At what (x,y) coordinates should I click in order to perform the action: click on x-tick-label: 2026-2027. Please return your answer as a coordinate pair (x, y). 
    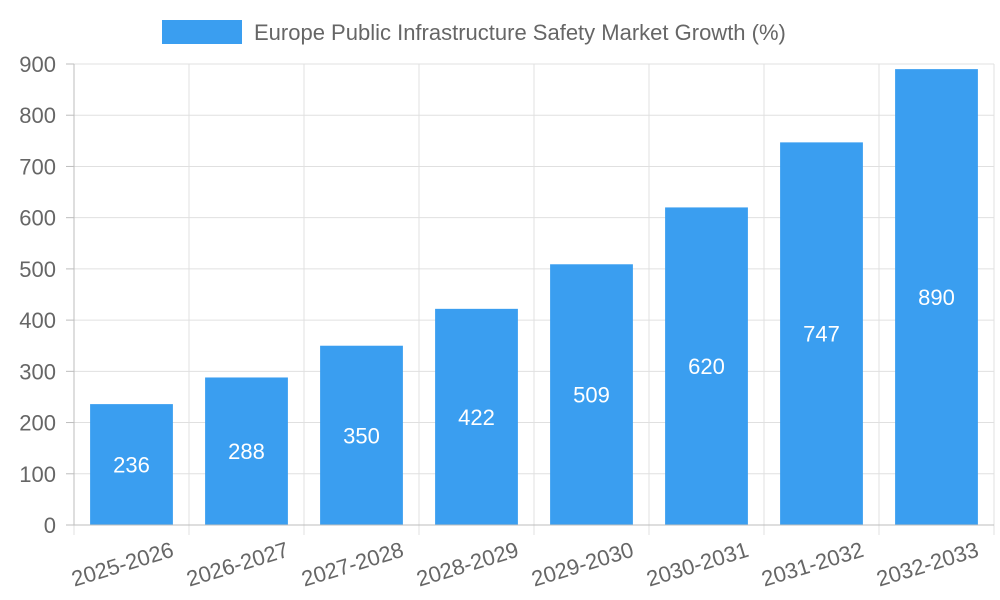
    Looking at the image, I should click on (238, 564).